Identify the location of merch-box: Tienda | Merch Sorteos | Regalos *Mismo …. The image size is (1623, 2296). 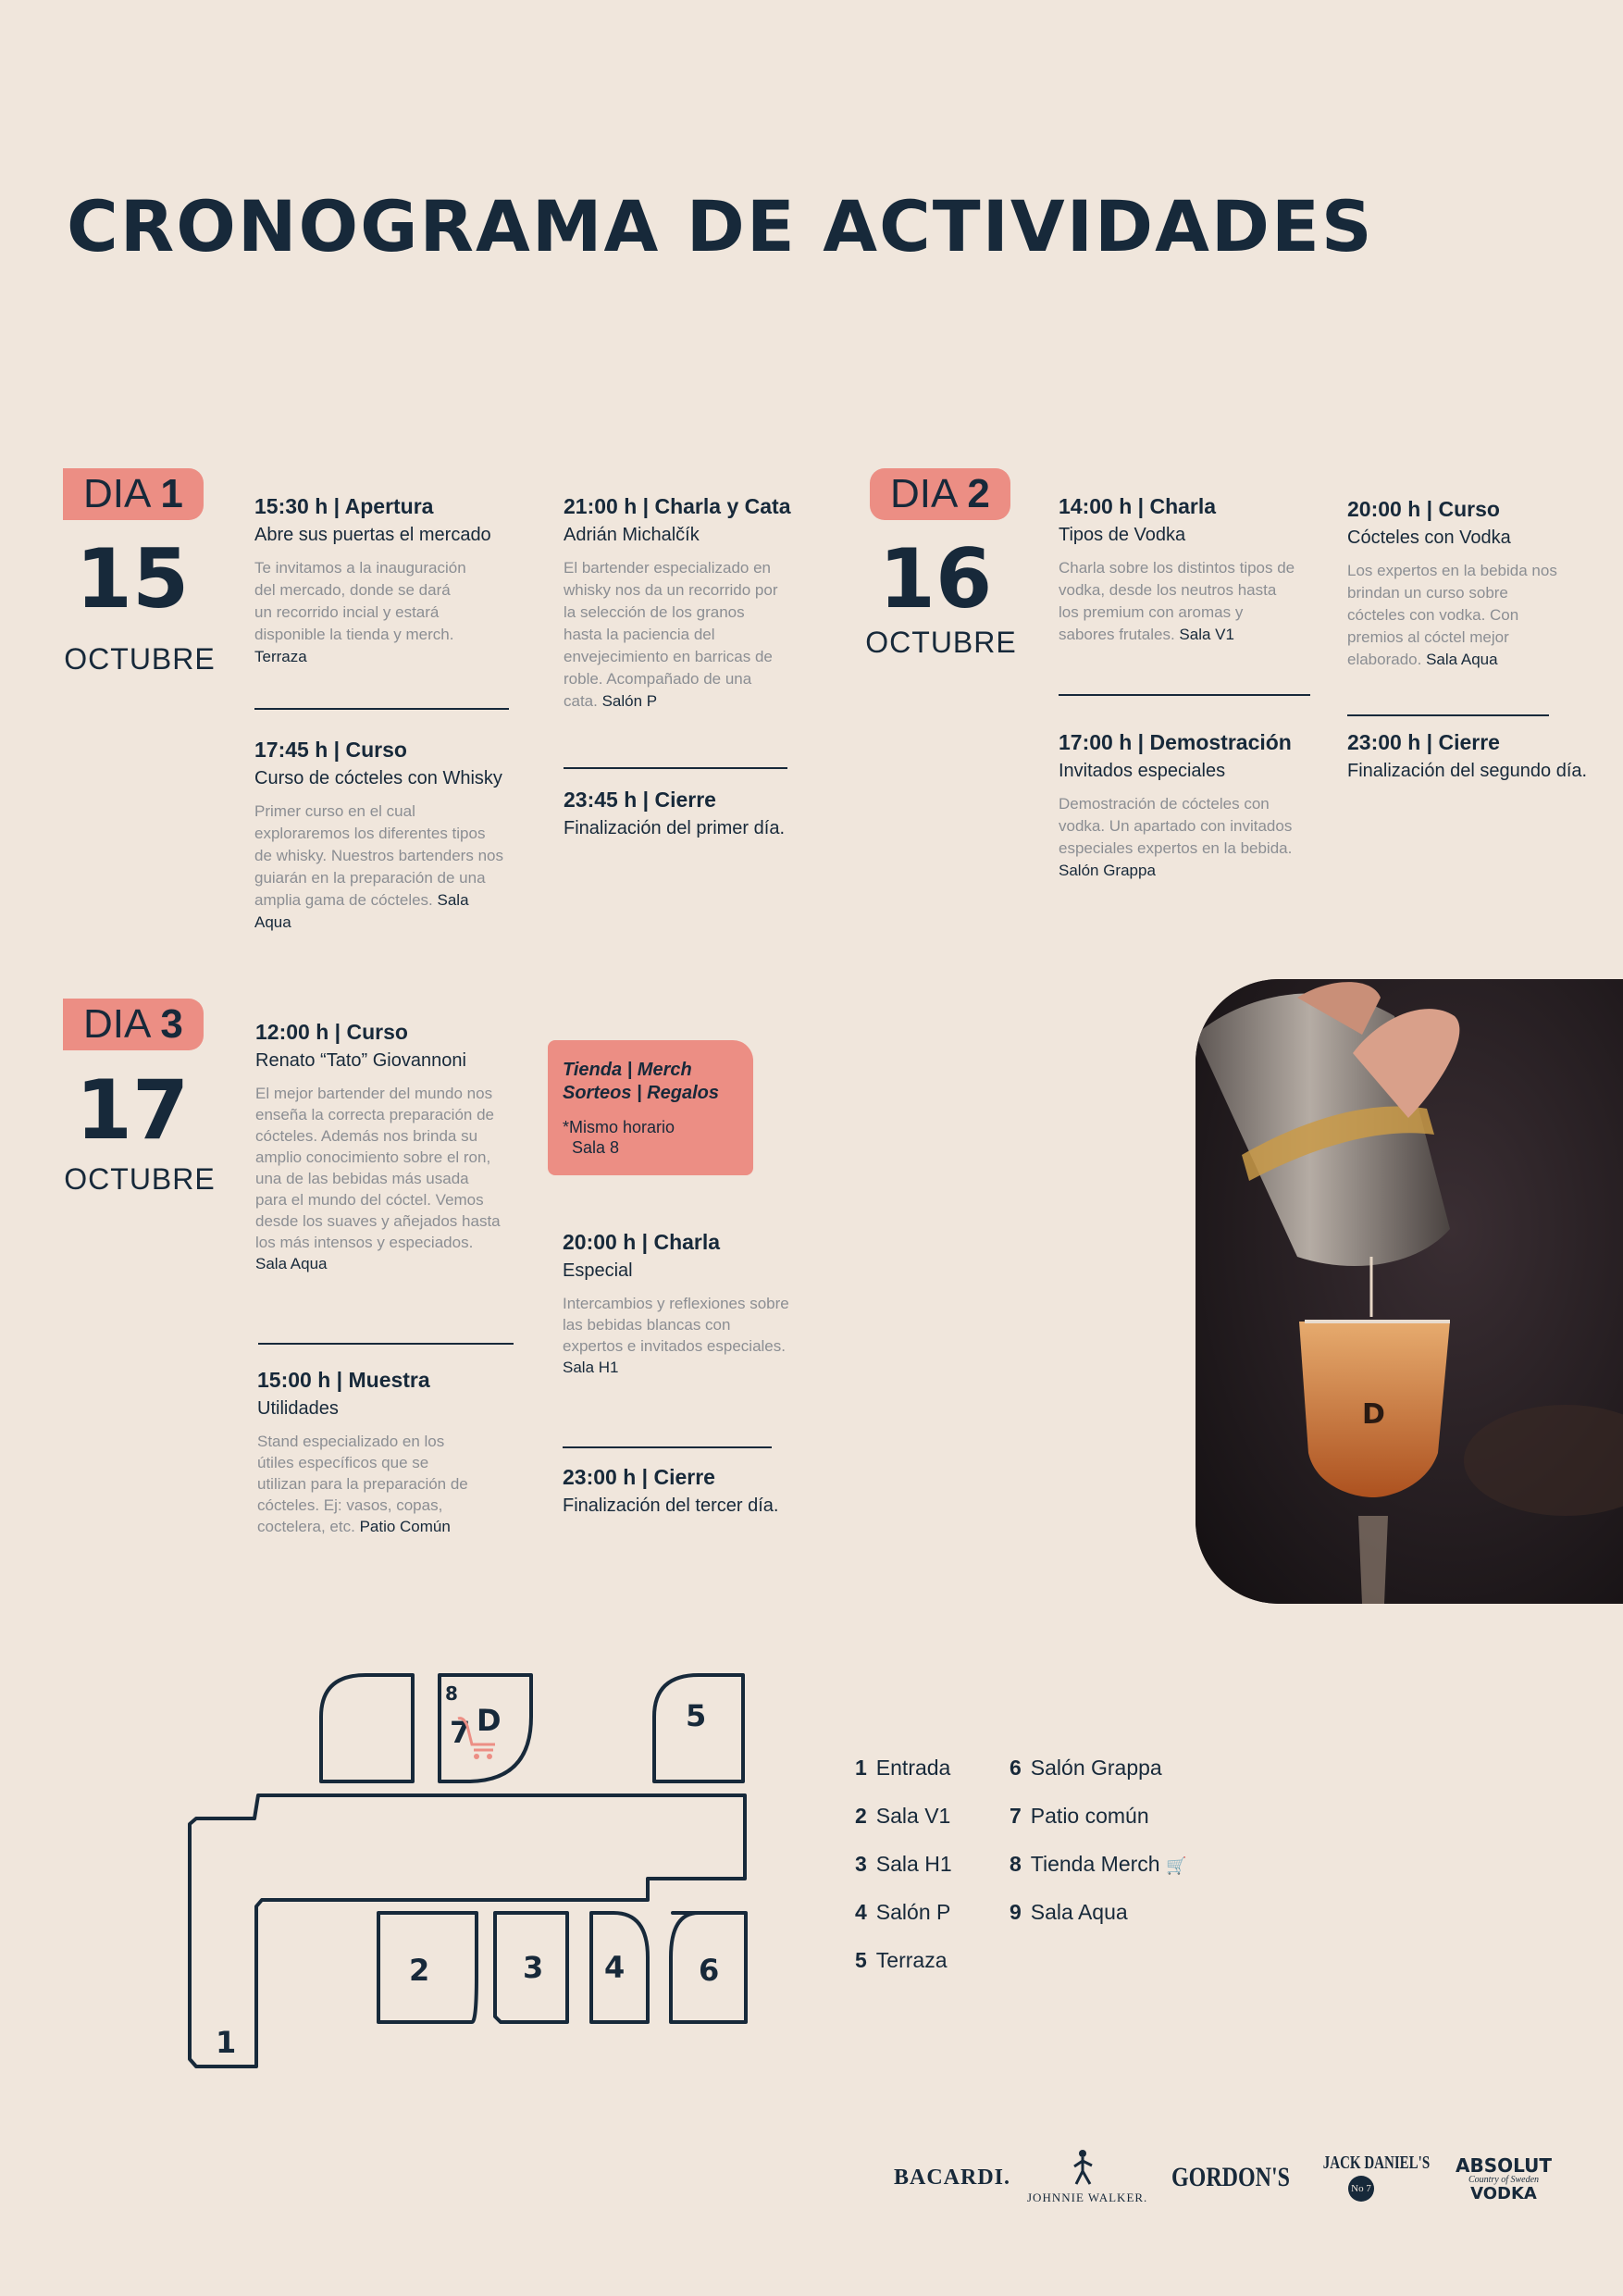
(650, 1108).